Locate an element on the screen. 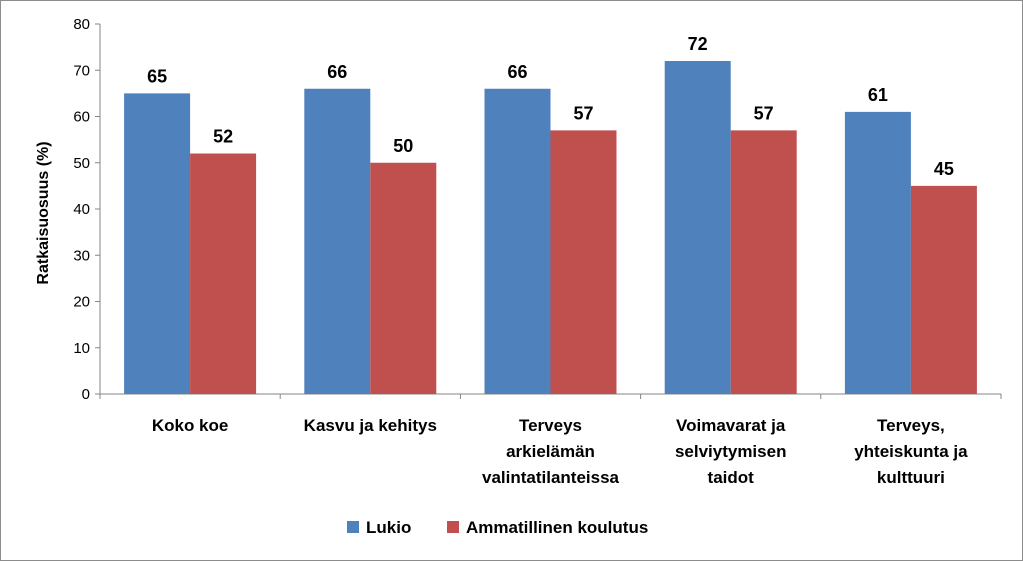  x-category-label: Kasvu ja kehitys is located at coordinates (370, 425).